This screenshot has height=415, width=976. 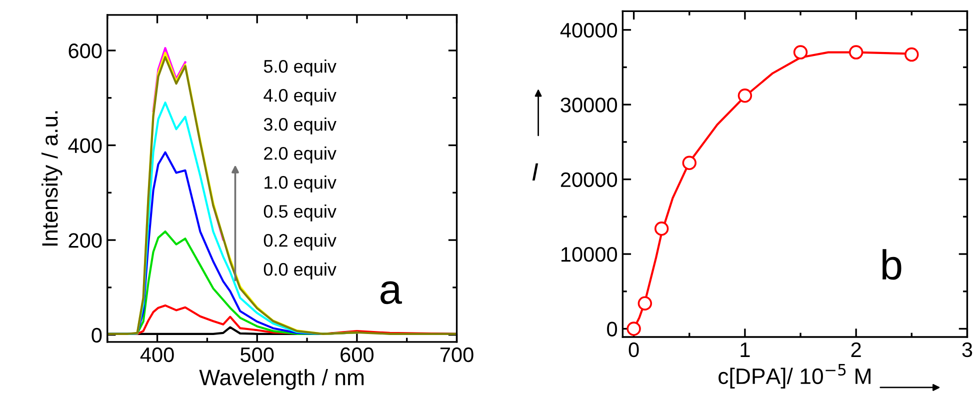 What do you see at coordinates (85, 50) in the screenshot?
I see `y-tick-label: 600` at bounding box center [85, 50].